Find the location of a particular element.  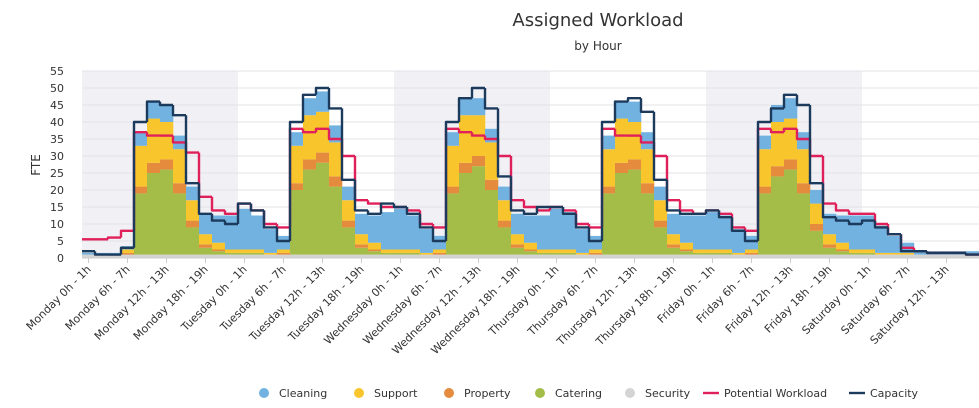

y-tick-label: 30 is located at coordinates (57, 156).